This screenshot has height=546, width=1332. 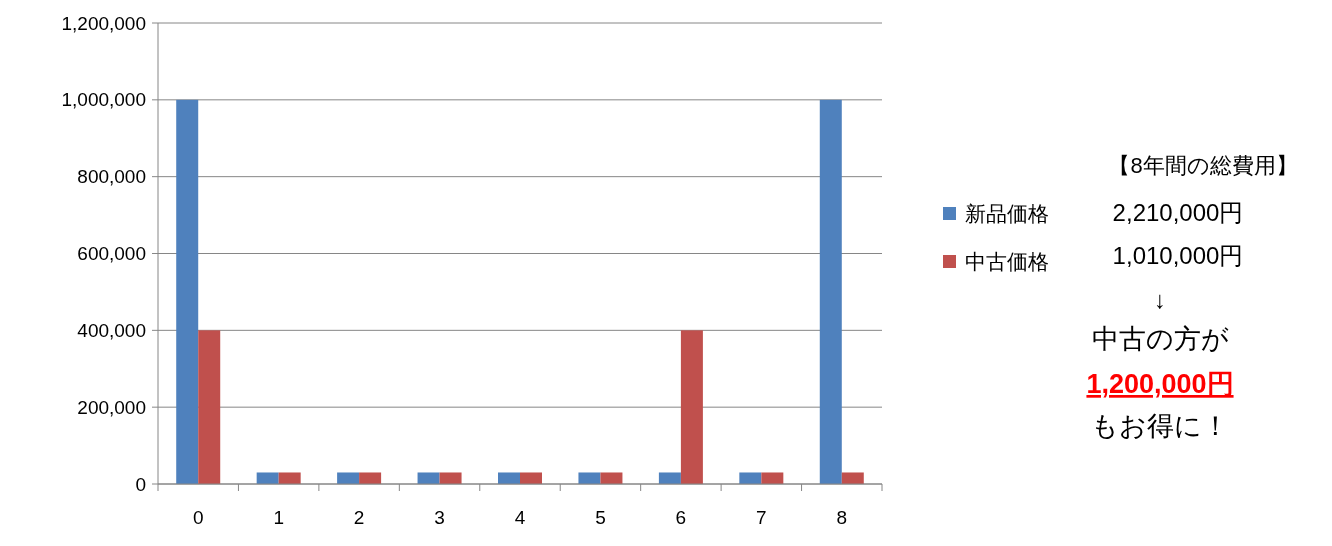 I want to click on y-tick-label: 400,000, so click(x=111, y=330).